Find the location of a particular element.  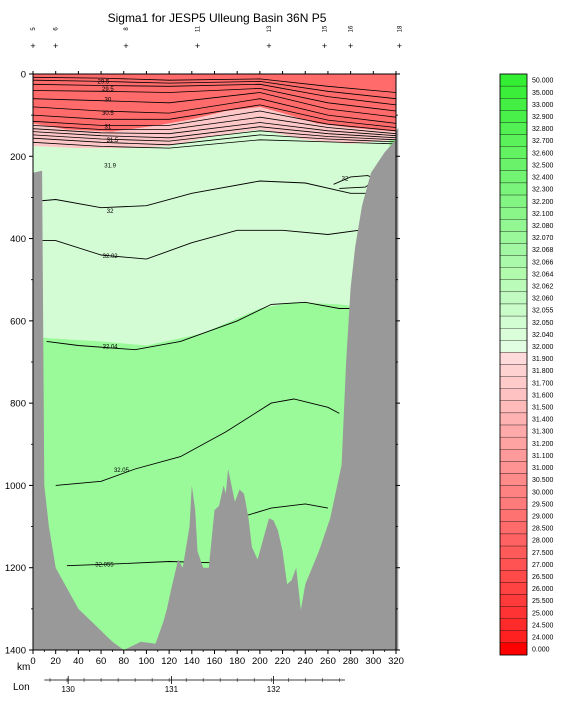

y-tick-label: 400 is located at coordinates (18, 239).